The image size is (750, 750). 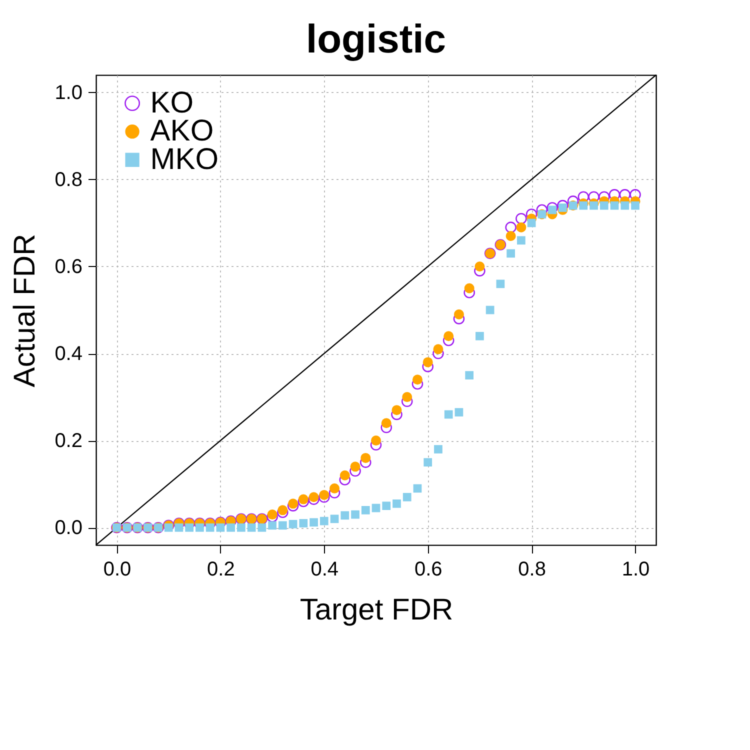 What do you see at coordinates (68, 267) in the screenshot?
I see `y-tick-label: 0.6` at bounding box center [68, 267].